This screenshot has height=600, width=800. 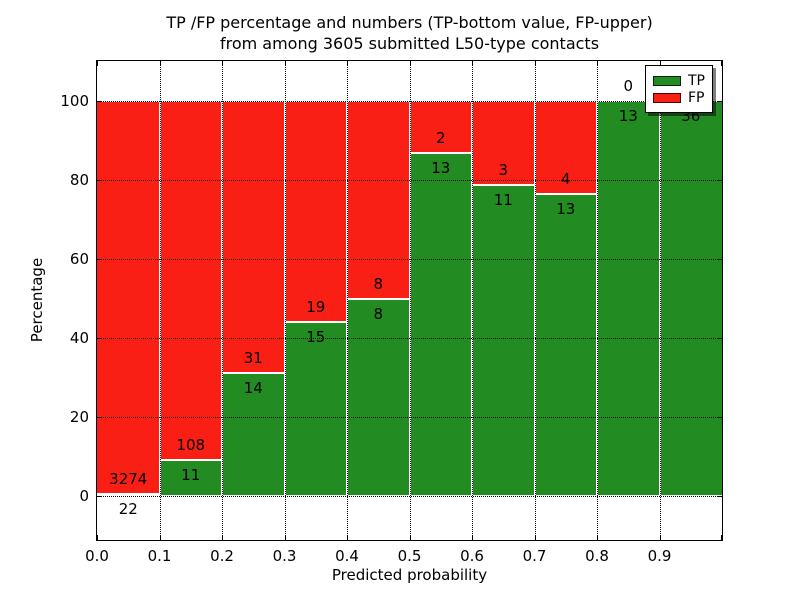 What do you see at coordinates (667, 97) in the screenshot?
I see `legend-swatch-fp` at bounding box center [667, 97].